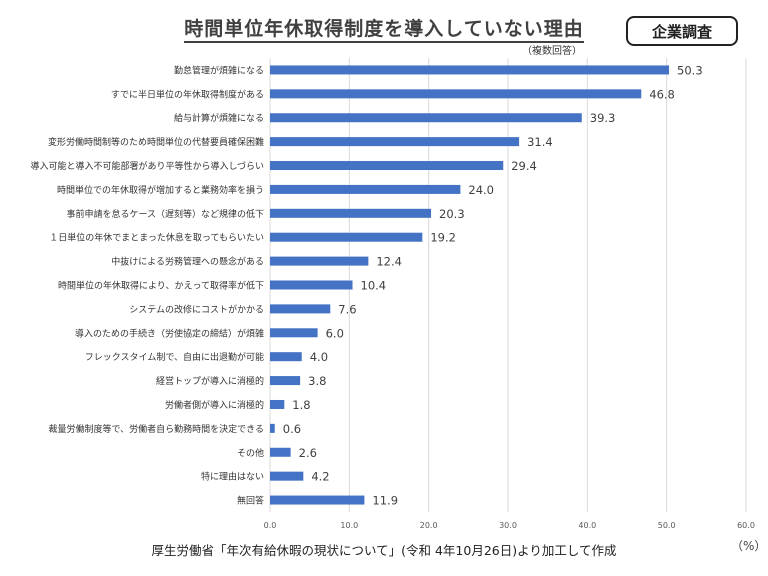  I want to click on data-label: 11.9, so click(385, 501).